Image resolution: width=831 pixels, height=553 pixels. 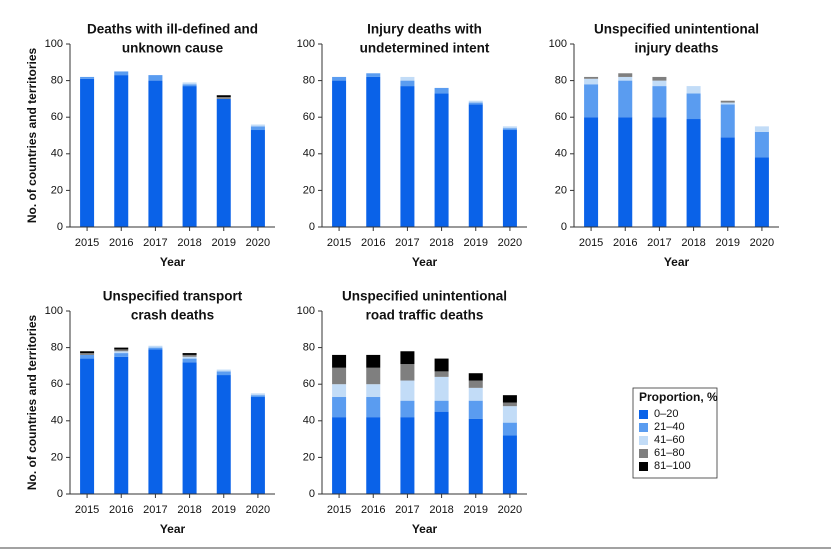 I want to click on chart-title: injury deaths, so click(x=676, y=48).